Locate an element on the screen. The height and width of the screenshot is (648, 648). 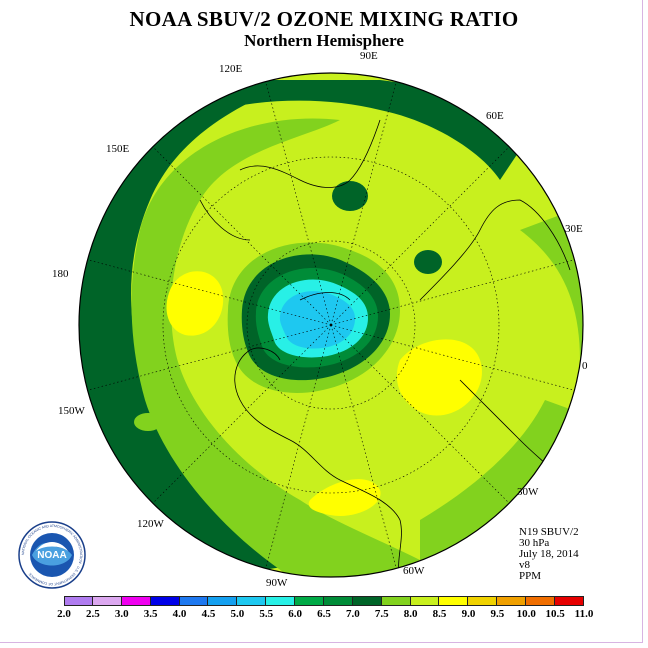
colorbar-tick-label: 4.5 is located at coordinates (208, 614).